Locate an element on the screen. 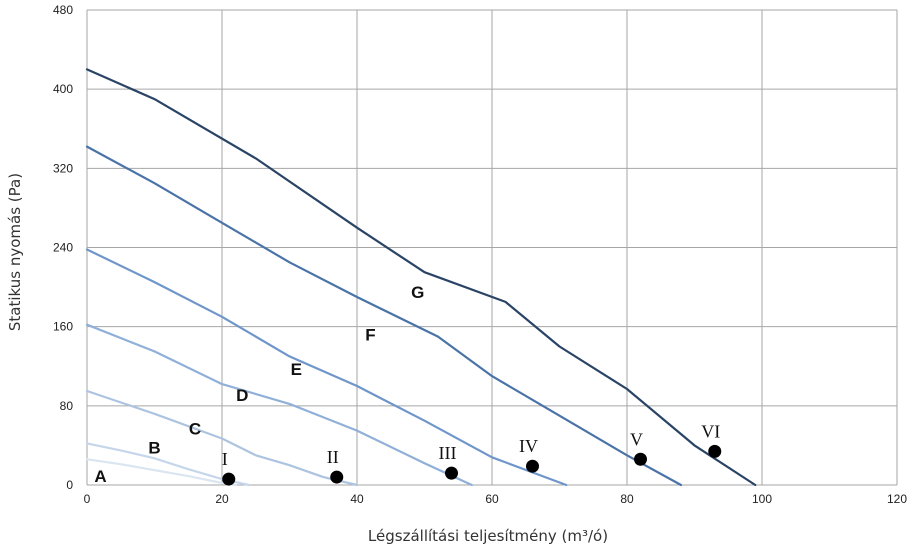 The image size is (910, 549). operating-point-label: II is located at coordinates (333, 457).